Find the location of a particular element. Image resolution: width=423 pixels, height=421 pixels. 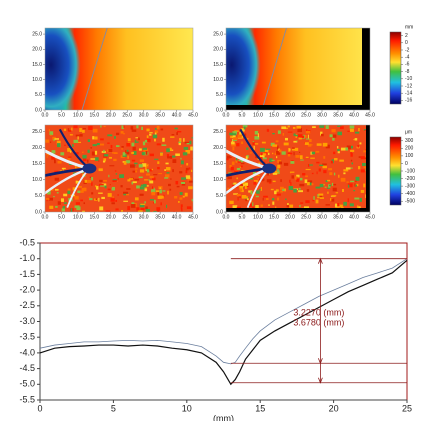

heatmap is located at coordinates (298, 168).